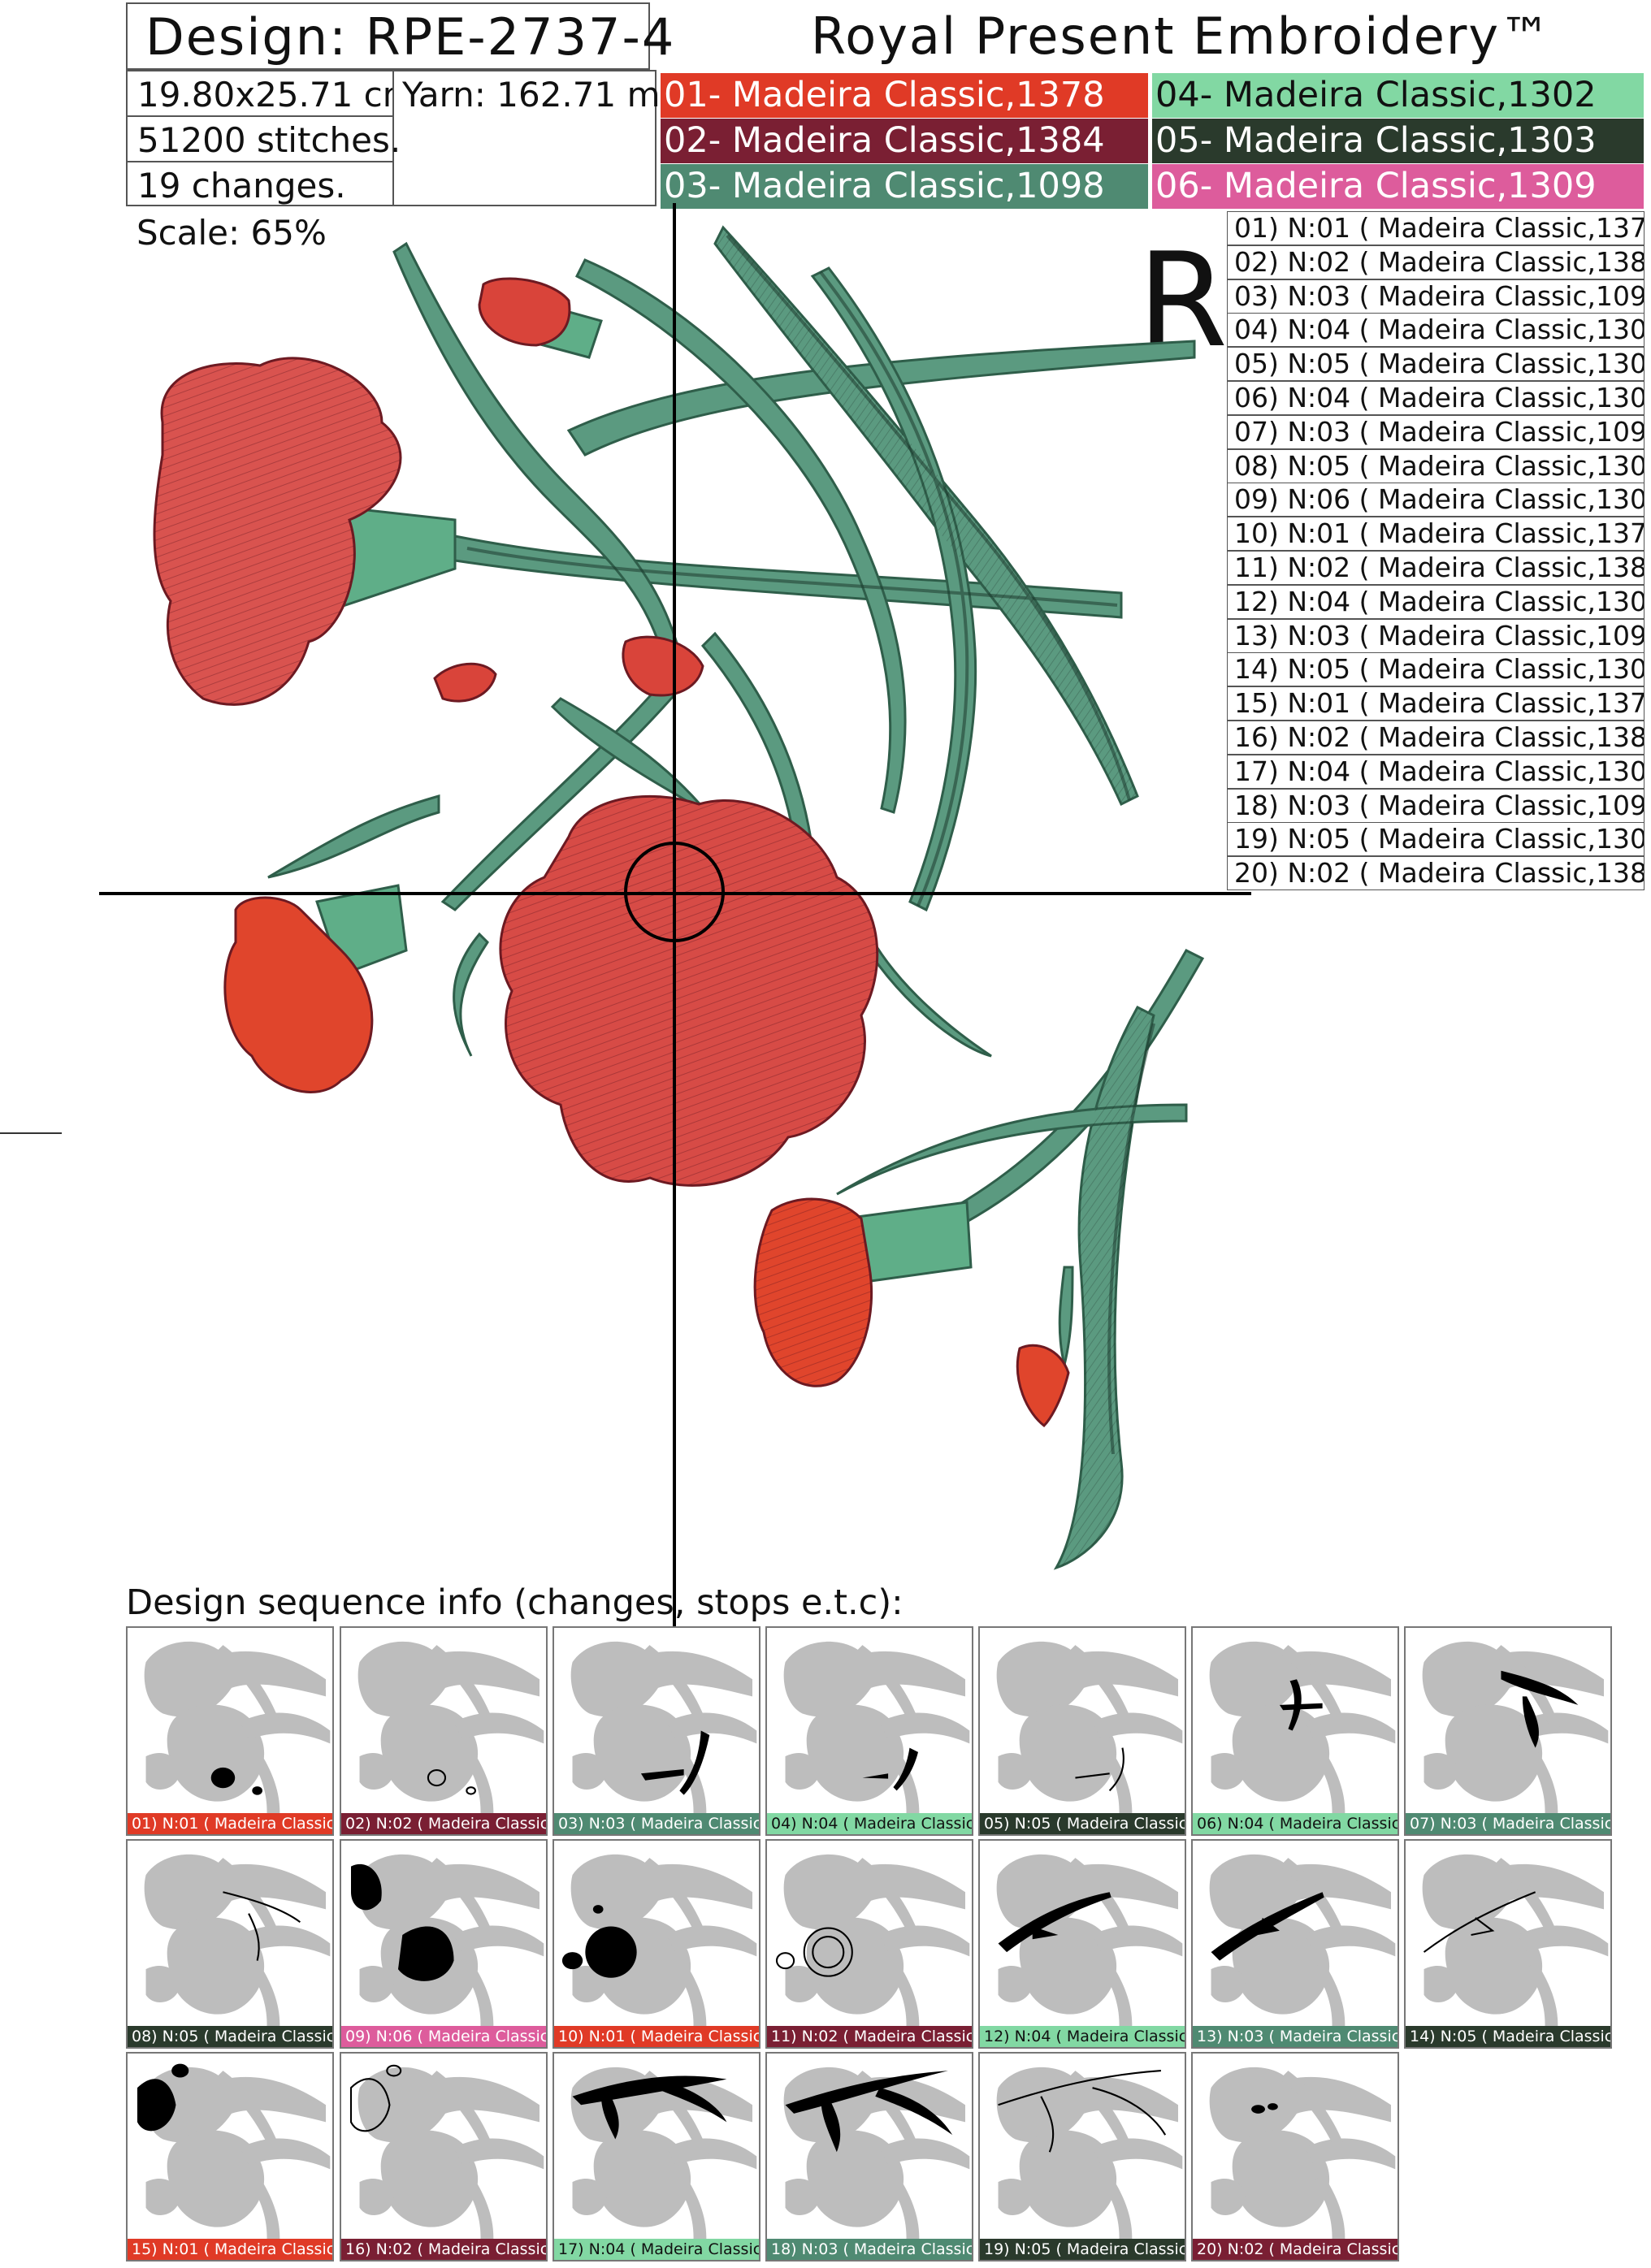 The width and height of the screenshot is (1651, 2268). Describe the element at coordinates (1295, 1824) in the screenshot. I see `thumbnail-label: 06) N:04 ( Madeira Classic` at that location.